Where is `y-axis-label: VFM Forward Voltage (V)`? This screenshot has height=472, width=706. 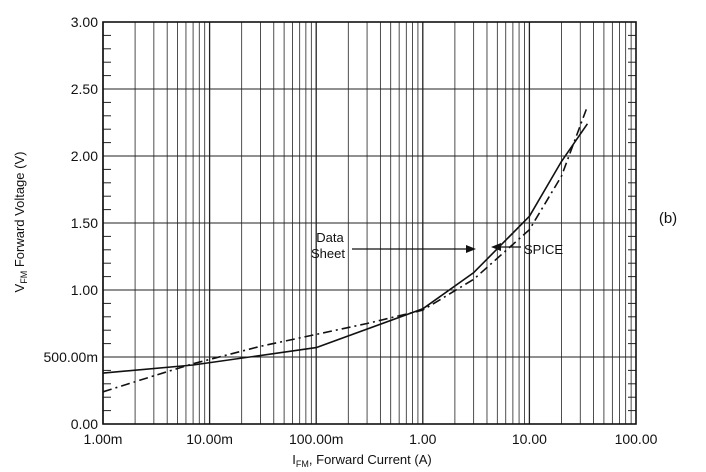 y-axis-label: VFM Forward Voltage (V) is located at coordinates (20, 222).